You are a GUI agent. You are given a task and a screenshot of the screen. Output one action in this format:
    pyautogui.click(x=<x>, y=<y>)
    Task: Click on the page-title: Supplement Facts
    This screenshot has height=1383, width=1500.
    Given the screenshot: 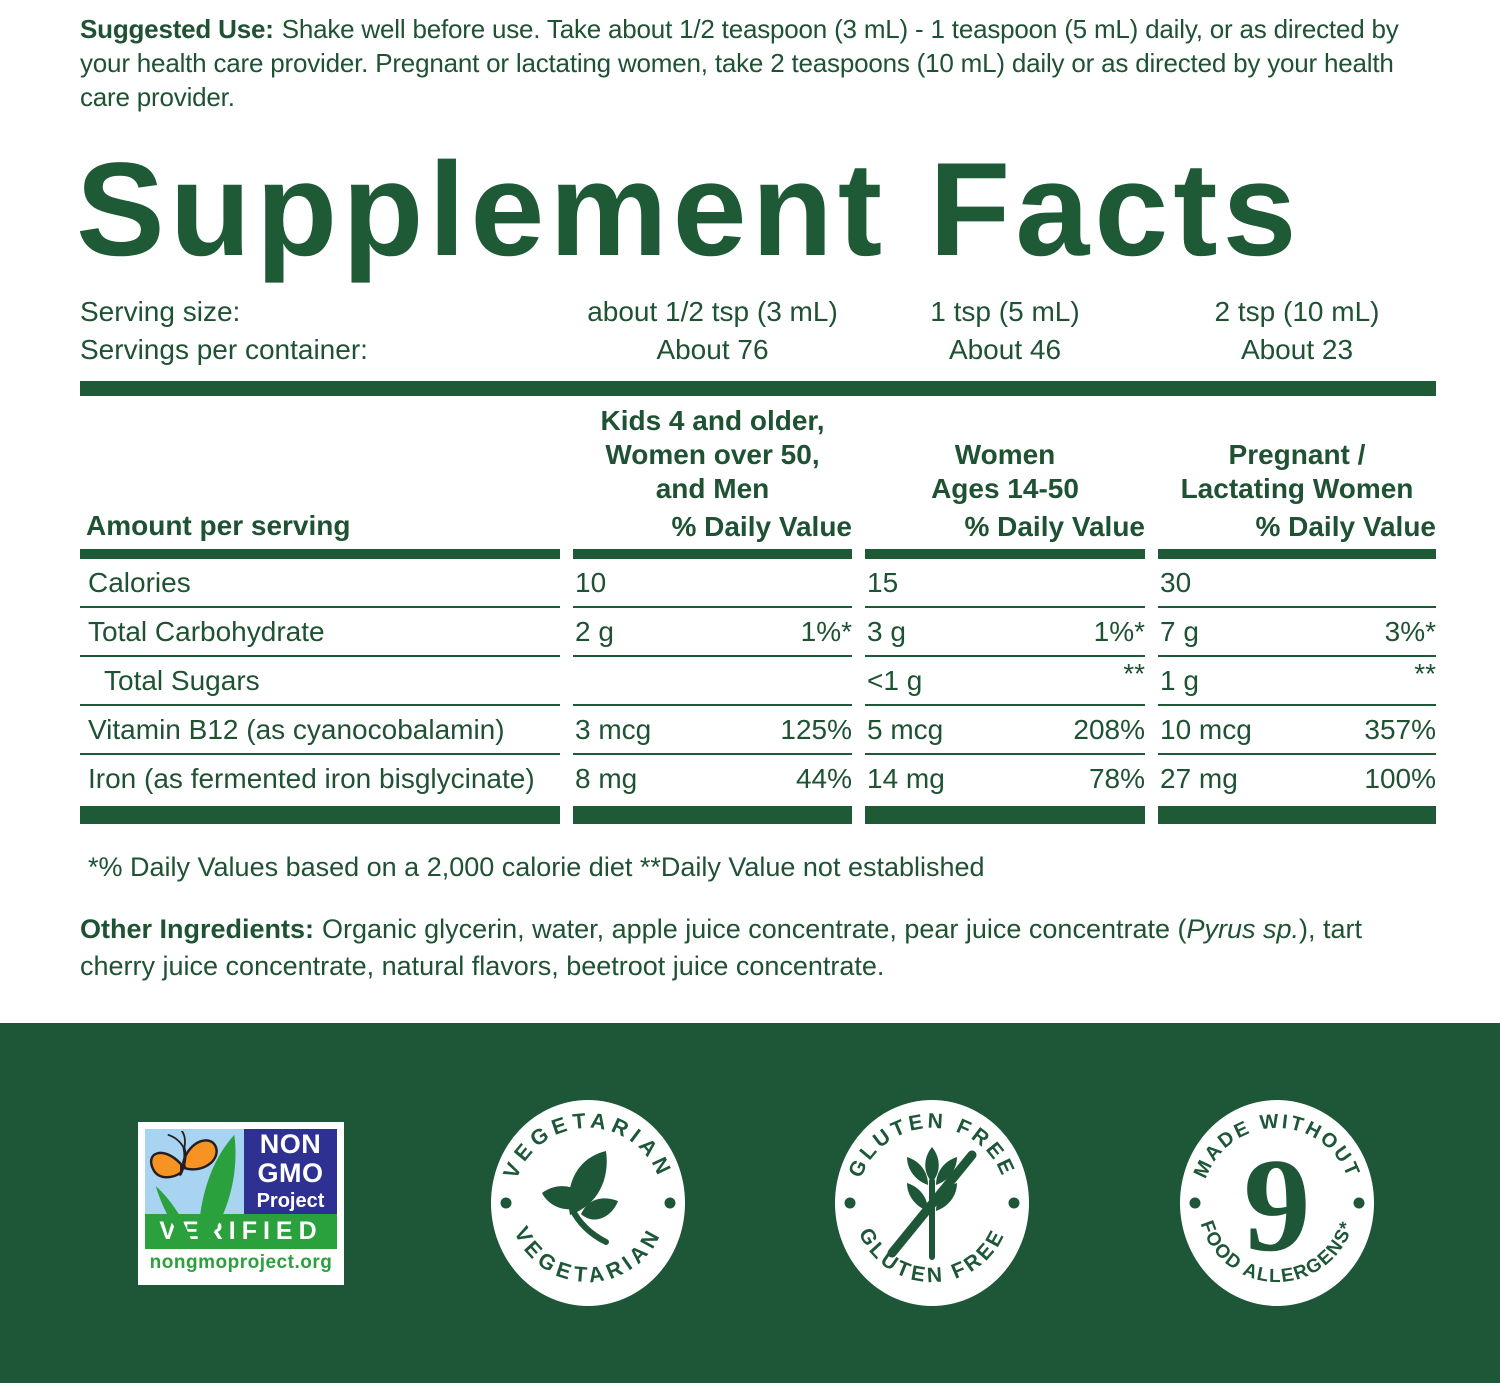 What is the action you would take?
    pyautogui.click(x=689, y=210)
    